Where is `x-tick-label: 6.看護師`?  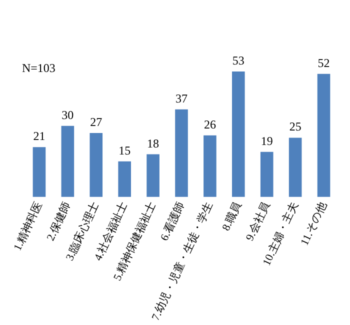 x-tick-label: 6.看護師 is located at coordinates (172, 221).